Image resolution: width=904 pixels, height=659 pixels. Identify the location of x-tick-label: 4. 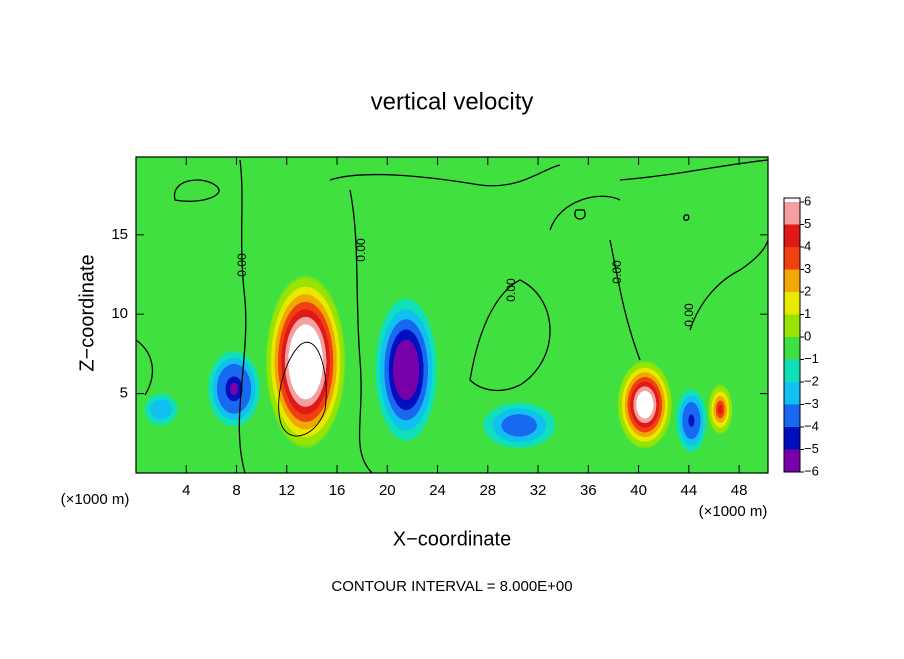
(186, 490).